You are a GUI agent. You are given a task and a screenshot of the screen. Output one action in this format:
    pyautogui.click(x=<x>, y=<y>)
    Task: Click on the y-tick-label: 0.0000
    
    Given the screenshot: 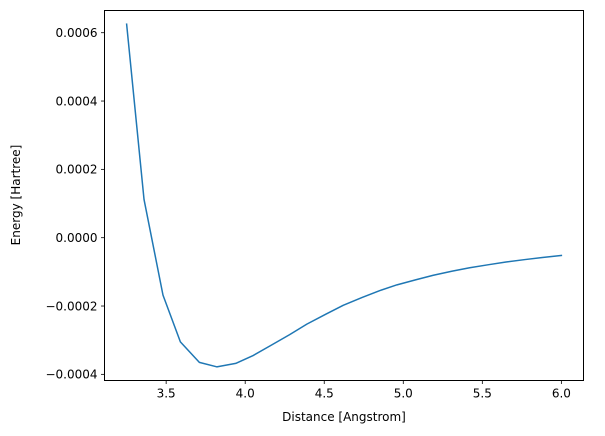 What is the action you would take?
    pyautogui.click(x=77, y=238)
    